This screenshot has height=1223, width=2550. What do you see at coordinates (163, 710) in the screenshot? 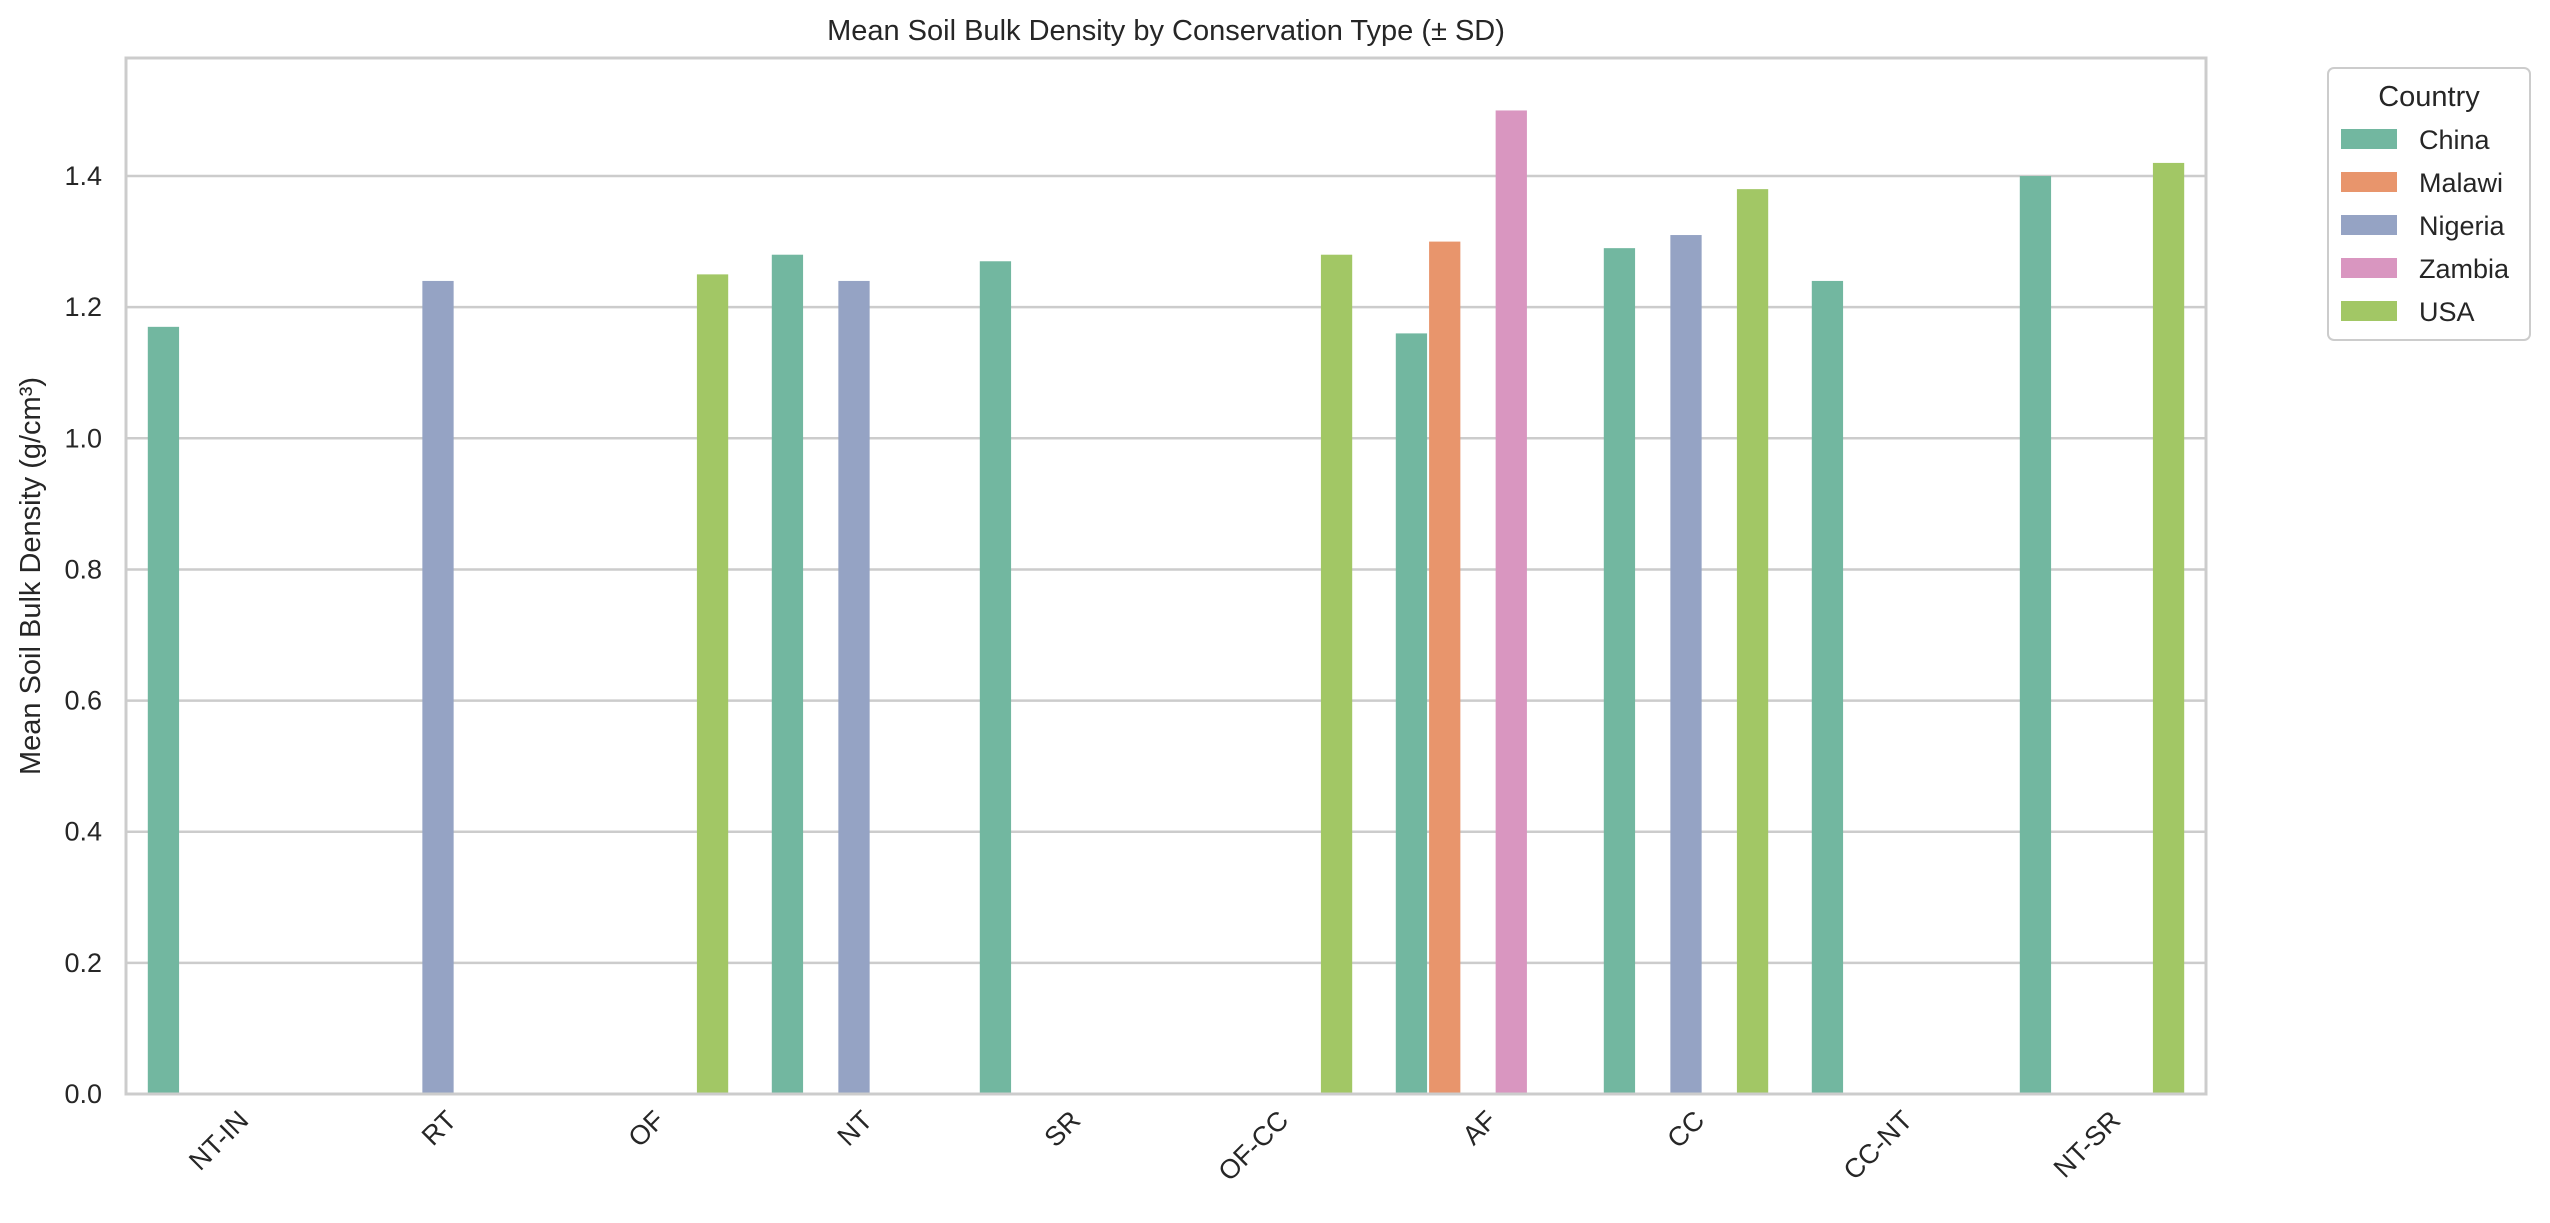
I see `bar-china-nt-in` at bounding box center [163, 710].